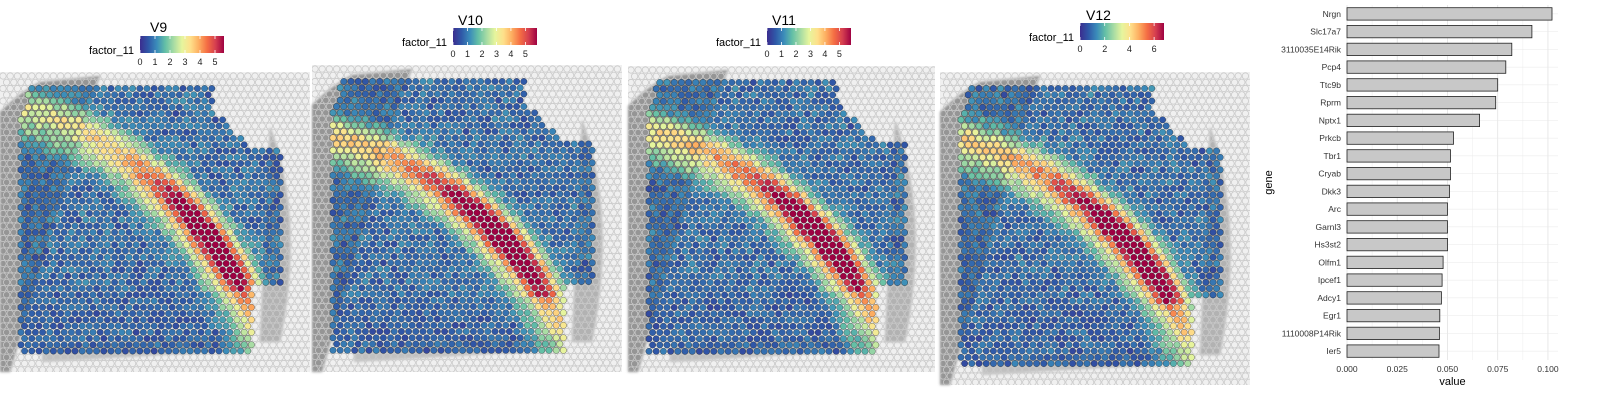 The height and width of the screenshot is (405, 1600). Describe the element at coordinates (1421, 102) in the screenshot. I see `bar-rprm` at that location.